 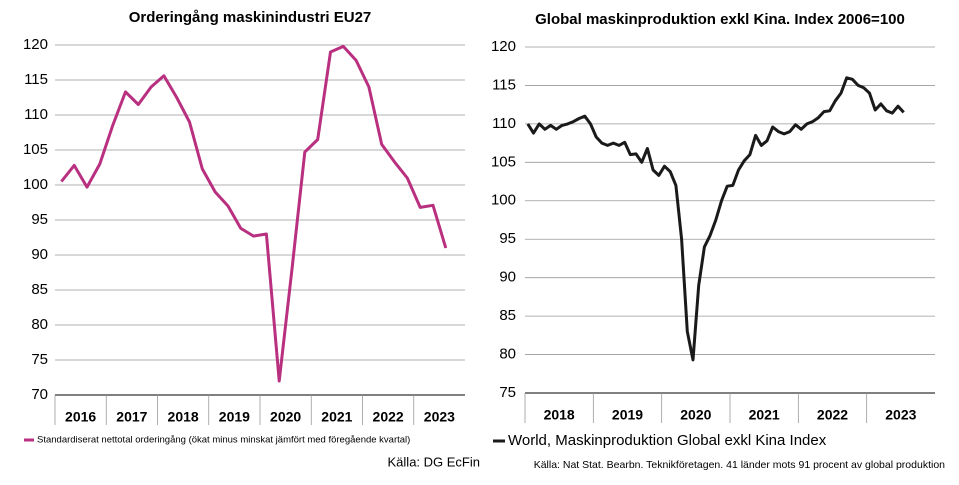 What do you see at coordinates (39, 394) in the screenshot?
I see `y-tick-label: 70` at bounding box center [39, 394].